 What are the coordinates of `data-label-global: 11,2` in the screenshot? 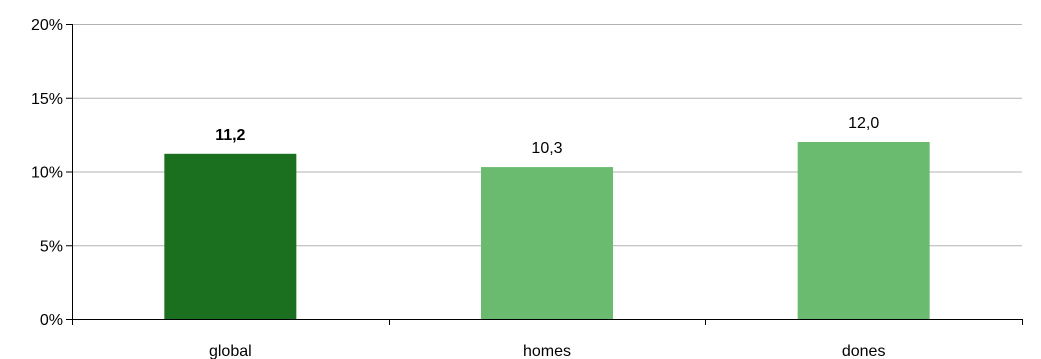 It's located at (230, 135).